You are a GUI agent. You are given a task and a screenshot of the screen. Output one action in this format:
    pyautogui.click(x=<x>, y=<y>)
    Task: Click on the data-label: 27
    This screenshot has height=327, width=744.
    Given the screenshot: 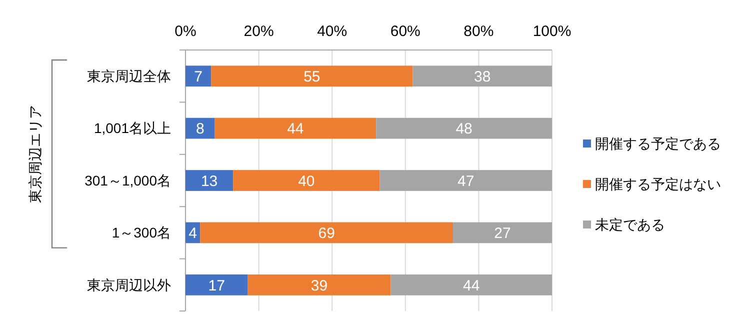 What is the action you would take?
    pyautogui.click(x=502, y=233)
    